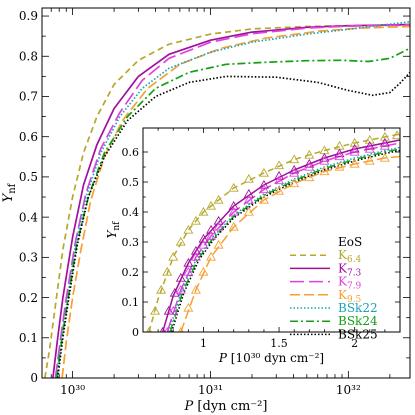 The width and height of the screenshot is (415, 415). What do you see at coordinates (354, 260) in the screenshot?
I see `legend-label-subscript: 6.4` at bounding box center [354, 260].